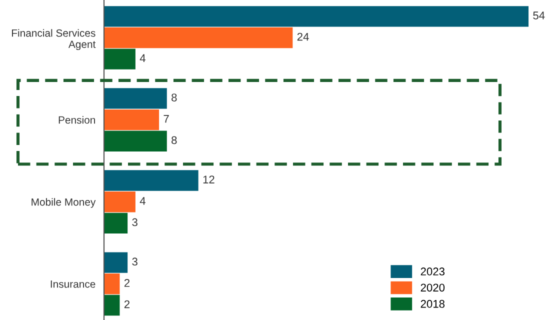  What do you see at coordinates (539, 16) in the screenshot?
I see `data-label: 54` at bounding box center [539, 16].